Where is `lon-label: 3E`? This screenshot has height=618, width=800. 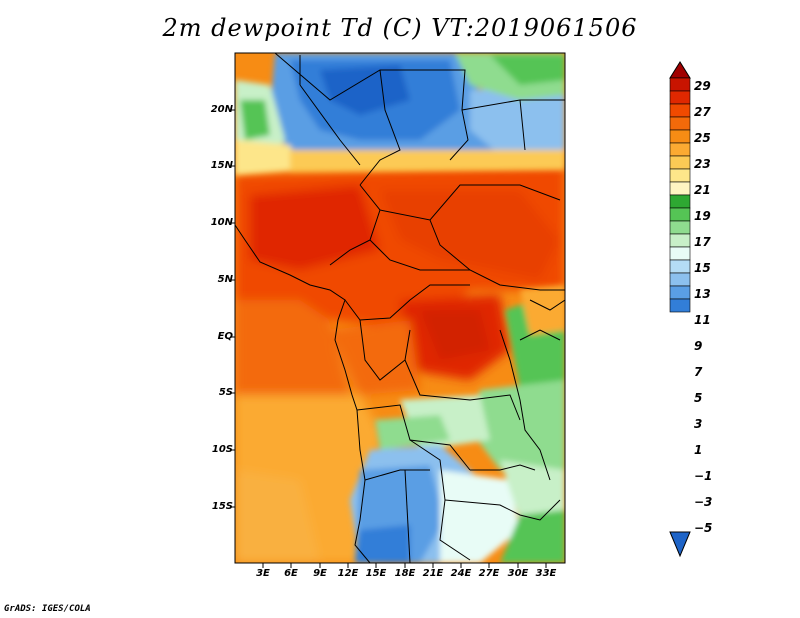
lon-label: 3E is located at coordinates (263, 573).